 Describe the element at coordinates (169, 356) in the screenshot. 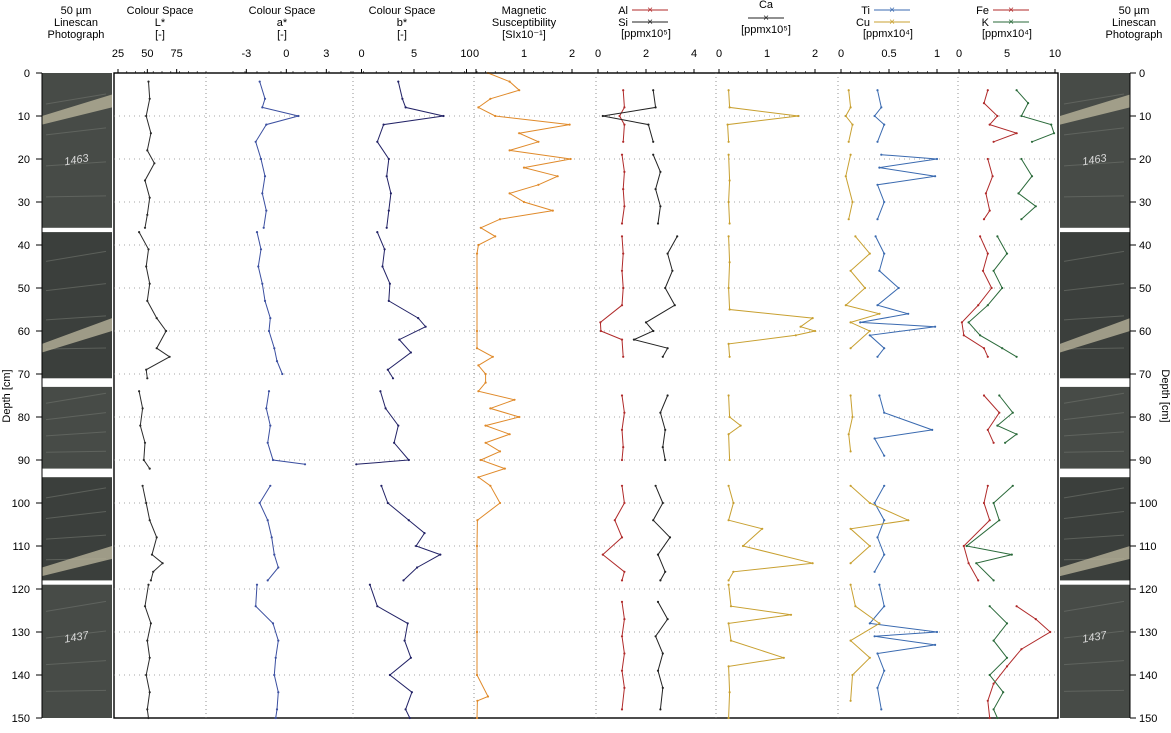

I see `point-L-L*-1-8` at that location.